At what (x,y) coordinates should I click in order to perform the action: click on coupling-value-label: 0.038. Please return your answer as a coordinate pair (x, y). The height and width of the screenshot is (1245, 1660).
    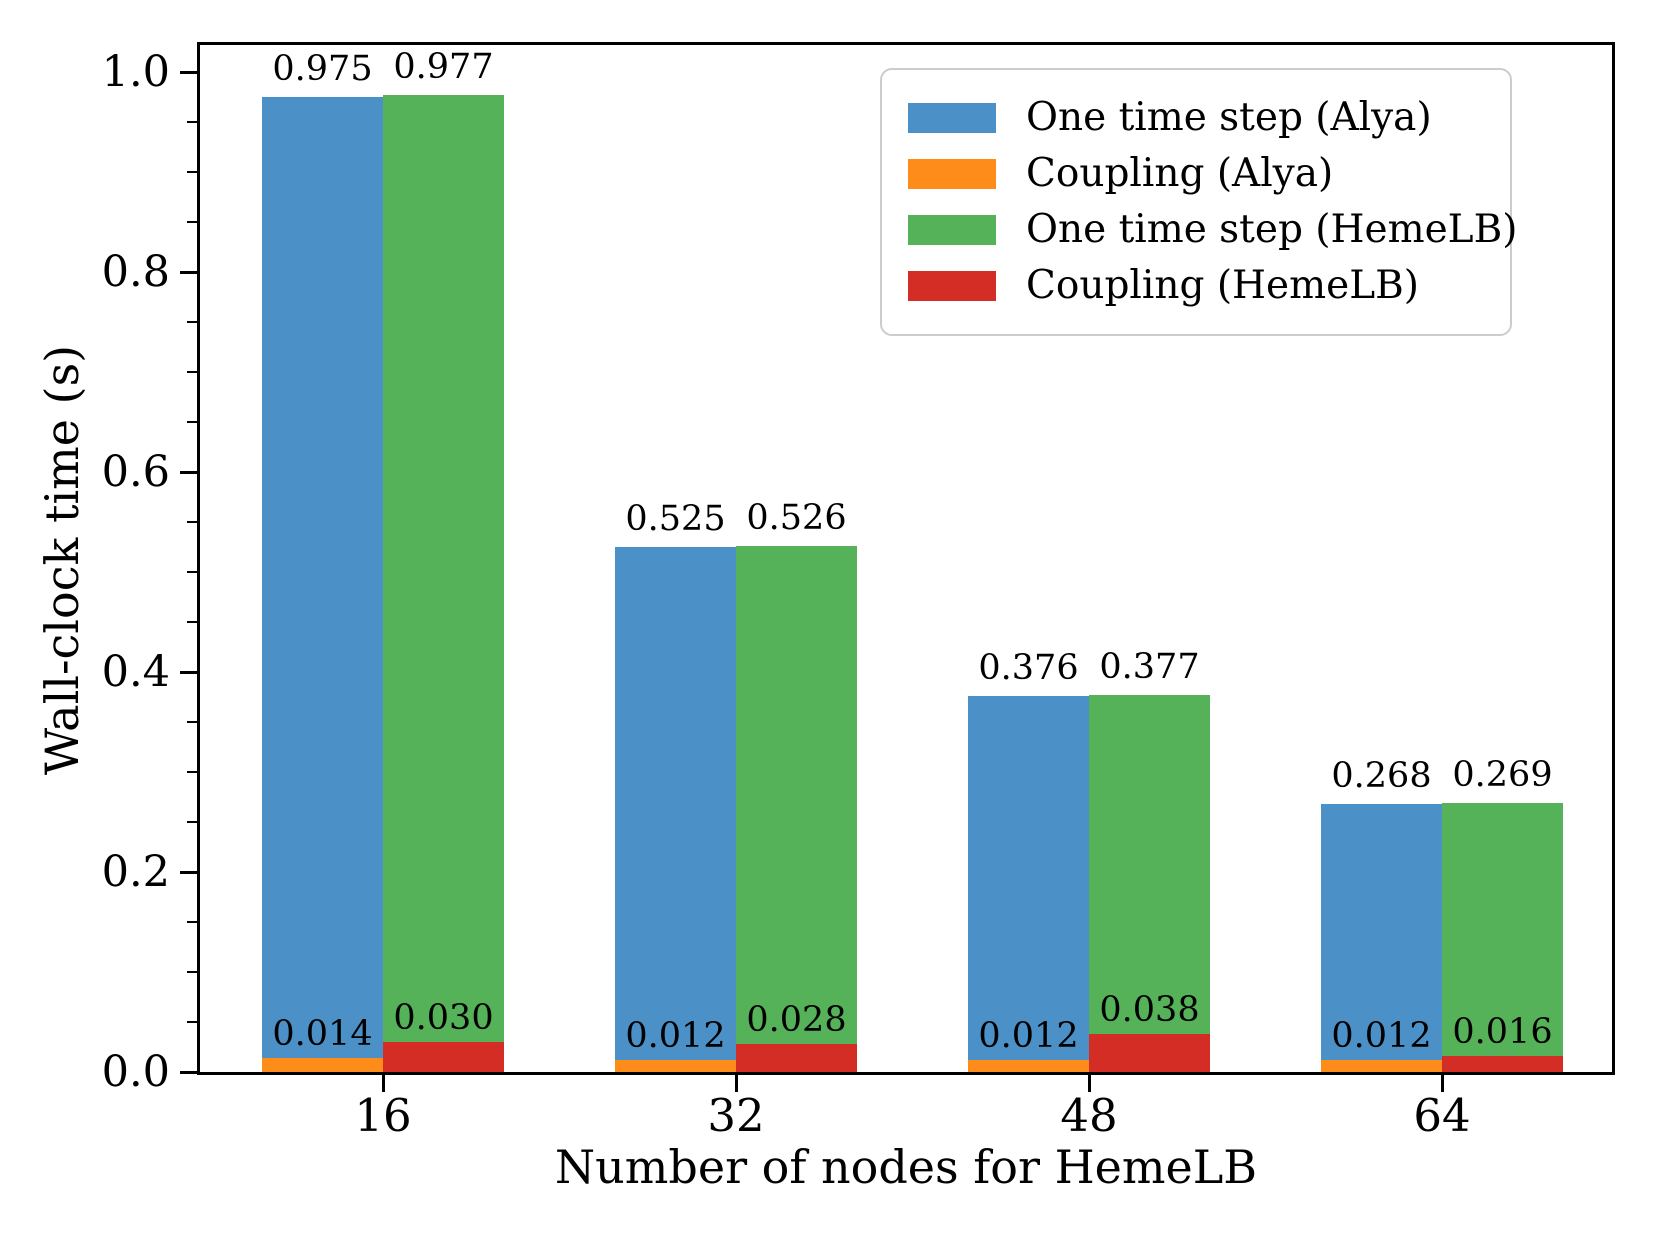
    Looking at the image, I should click on (1149, 1010).